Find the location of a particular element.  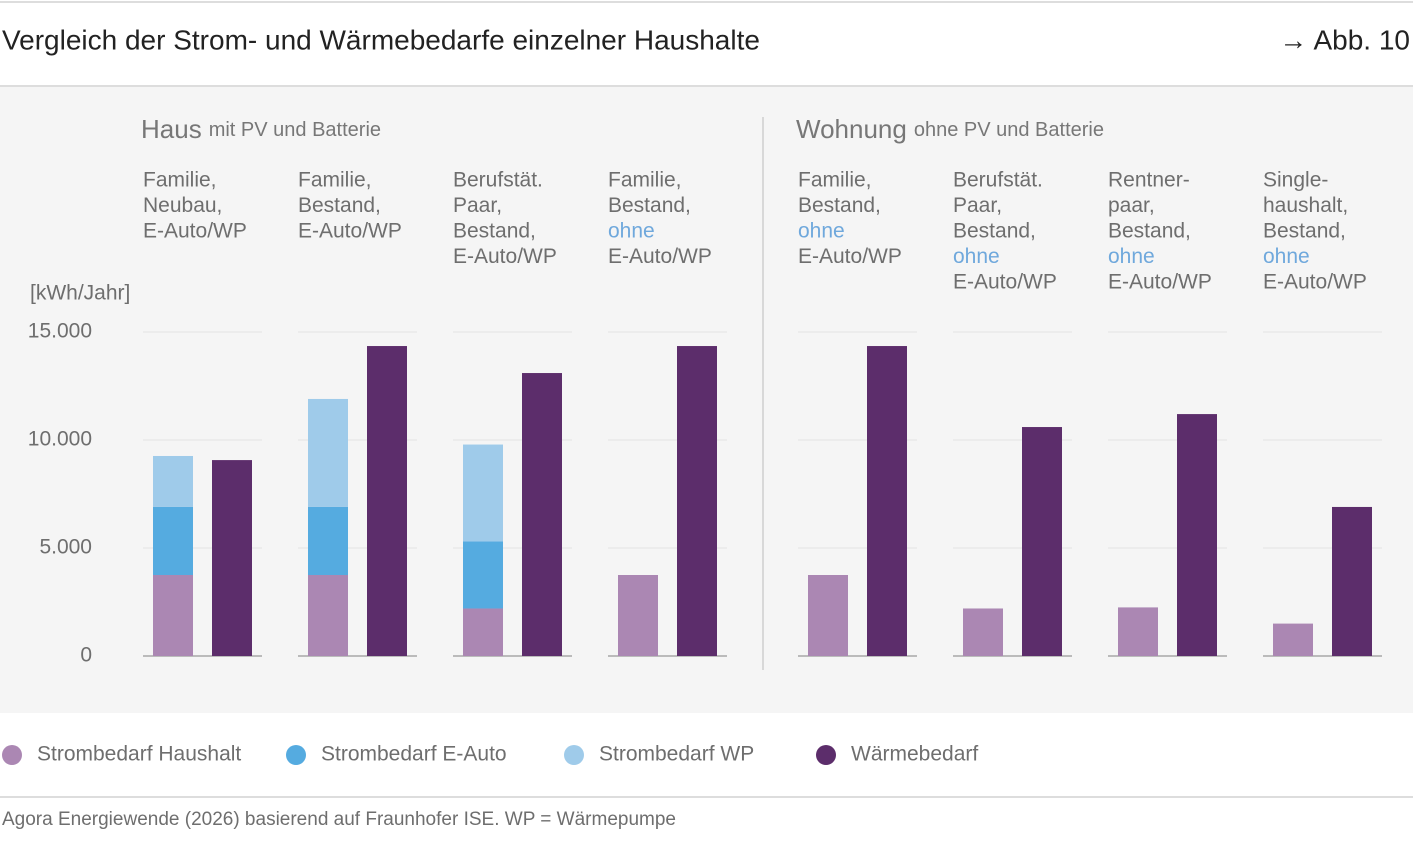

group-title: Haus mit PV und Batterie is located at coordinates (261, 129).